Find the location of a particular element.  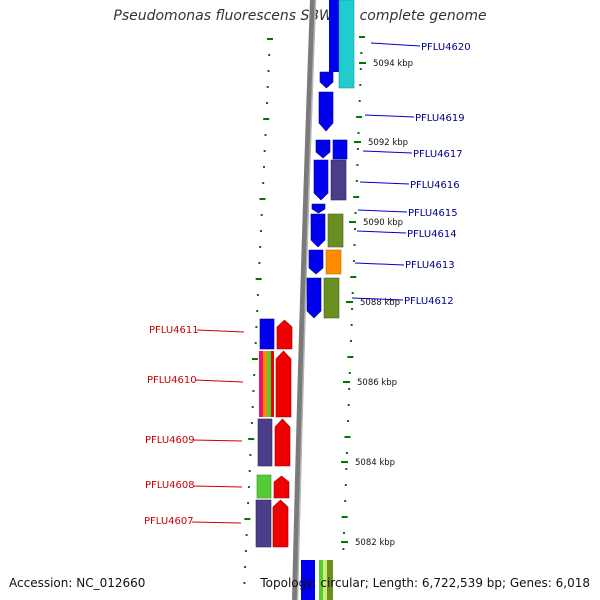

feature-lime-partial-bottom is located at coordinates (325, 580).